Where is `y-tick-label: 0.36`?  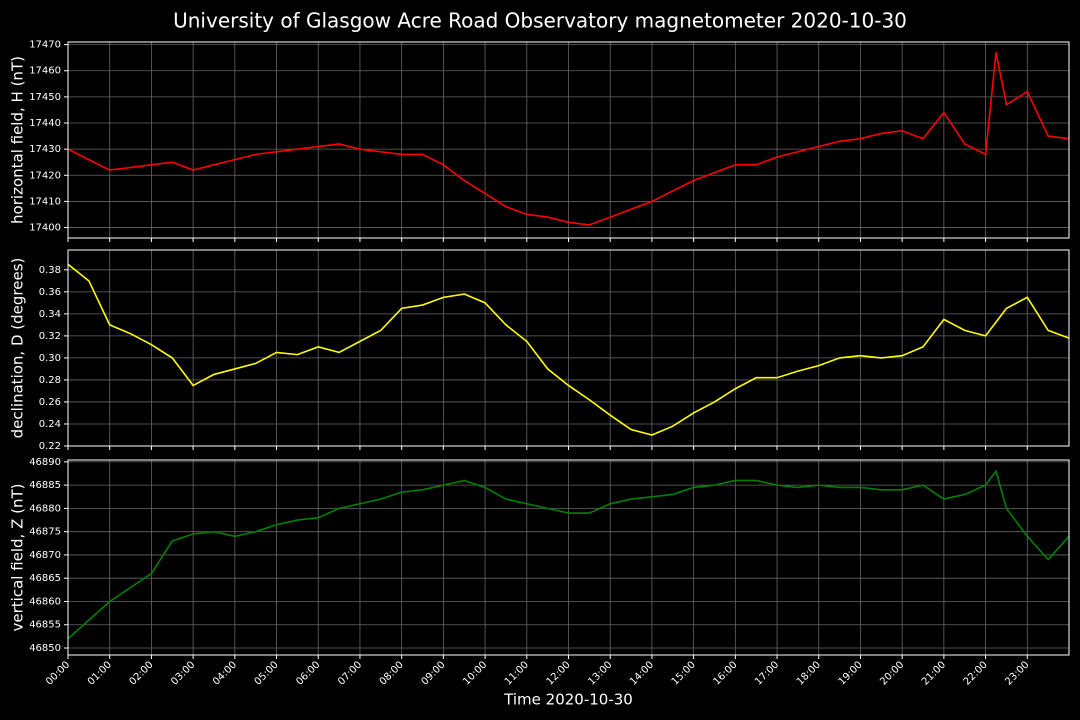
y-tick-label: 0.36 is located at coordinates (50, 292).